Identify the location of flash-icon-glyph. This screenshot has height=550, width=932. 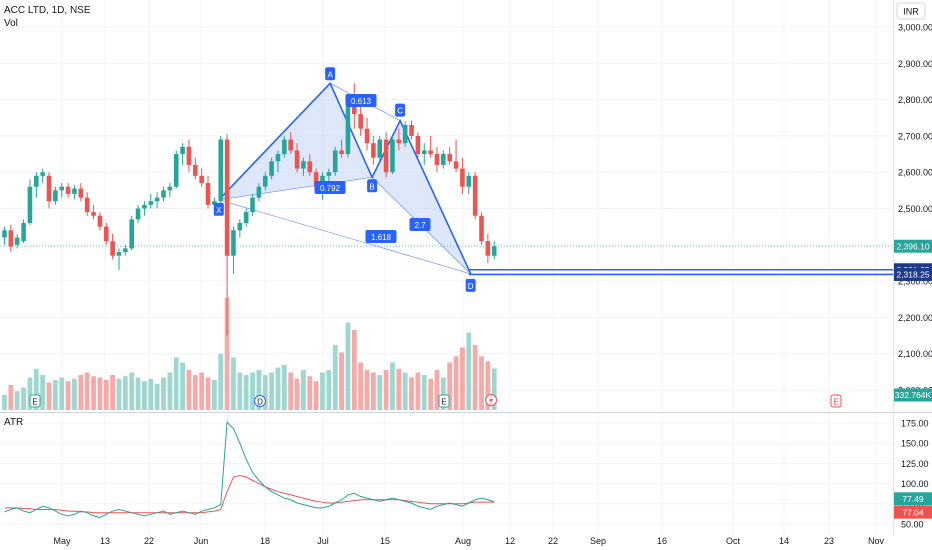
(491, 400).